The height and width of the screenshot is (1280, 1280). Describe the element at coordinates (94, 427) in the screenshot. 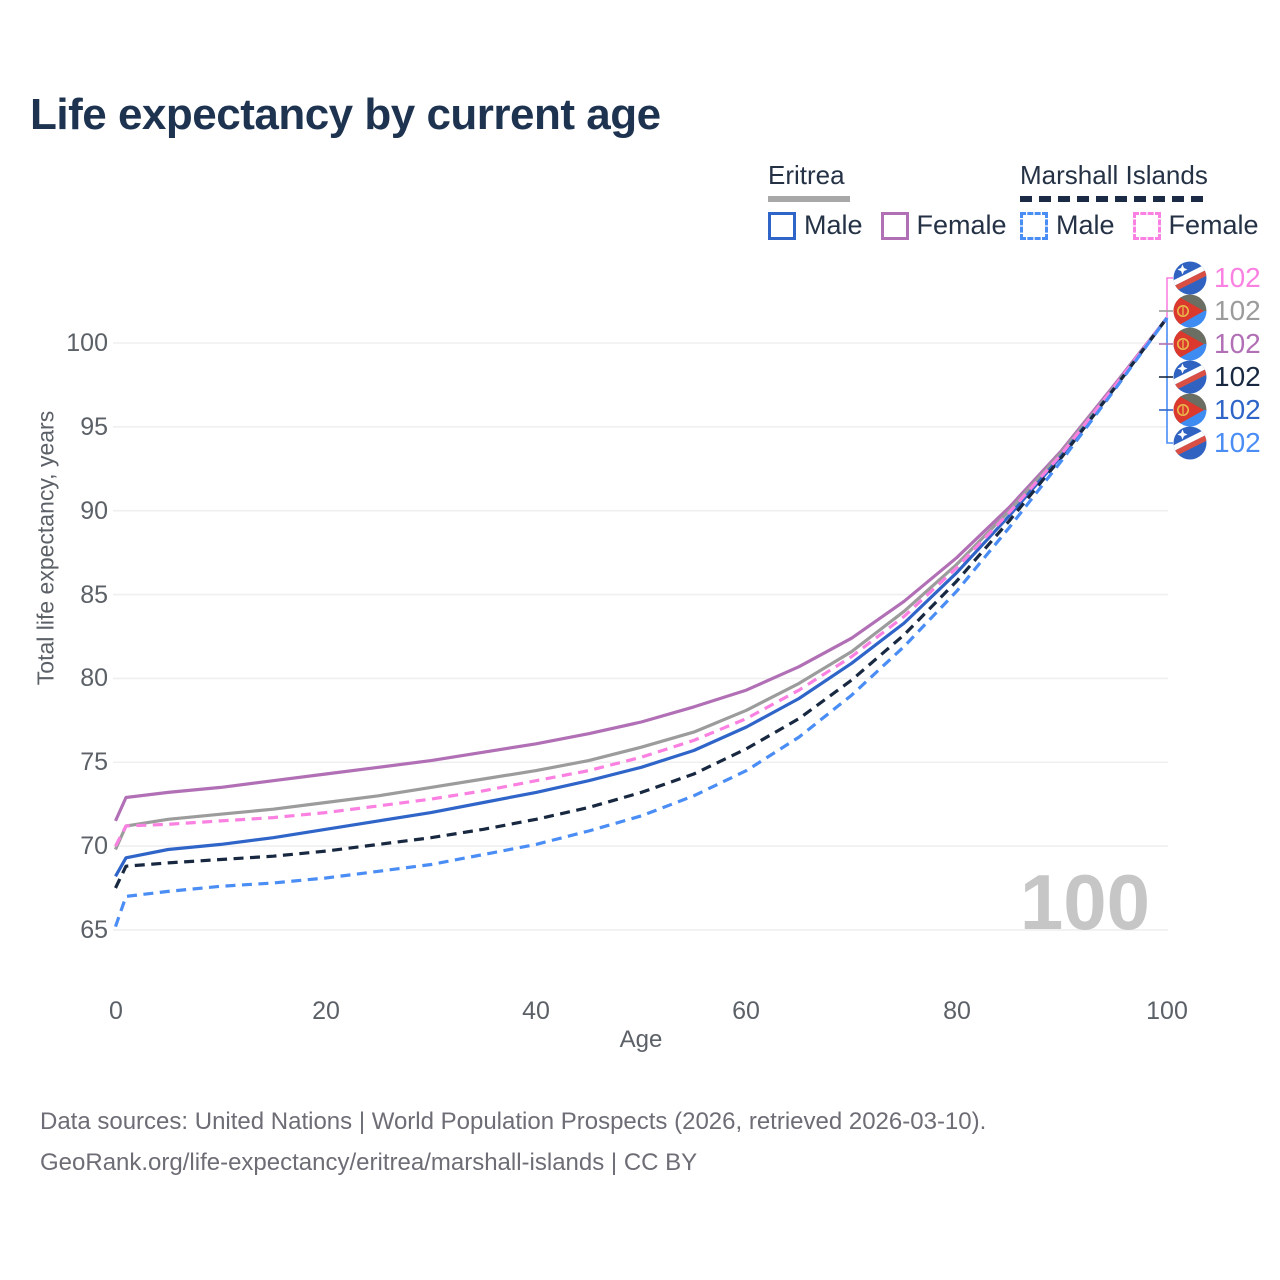

I see `y-tick-95: 95` at that location.